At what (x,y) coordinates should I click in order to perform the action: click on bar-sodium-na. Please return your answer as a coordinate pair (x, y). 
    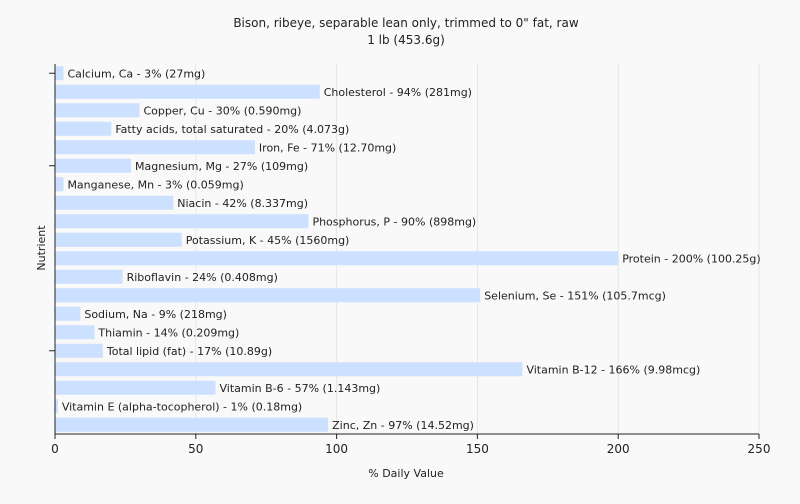
    Looking at the image, I should click on (68, 313).